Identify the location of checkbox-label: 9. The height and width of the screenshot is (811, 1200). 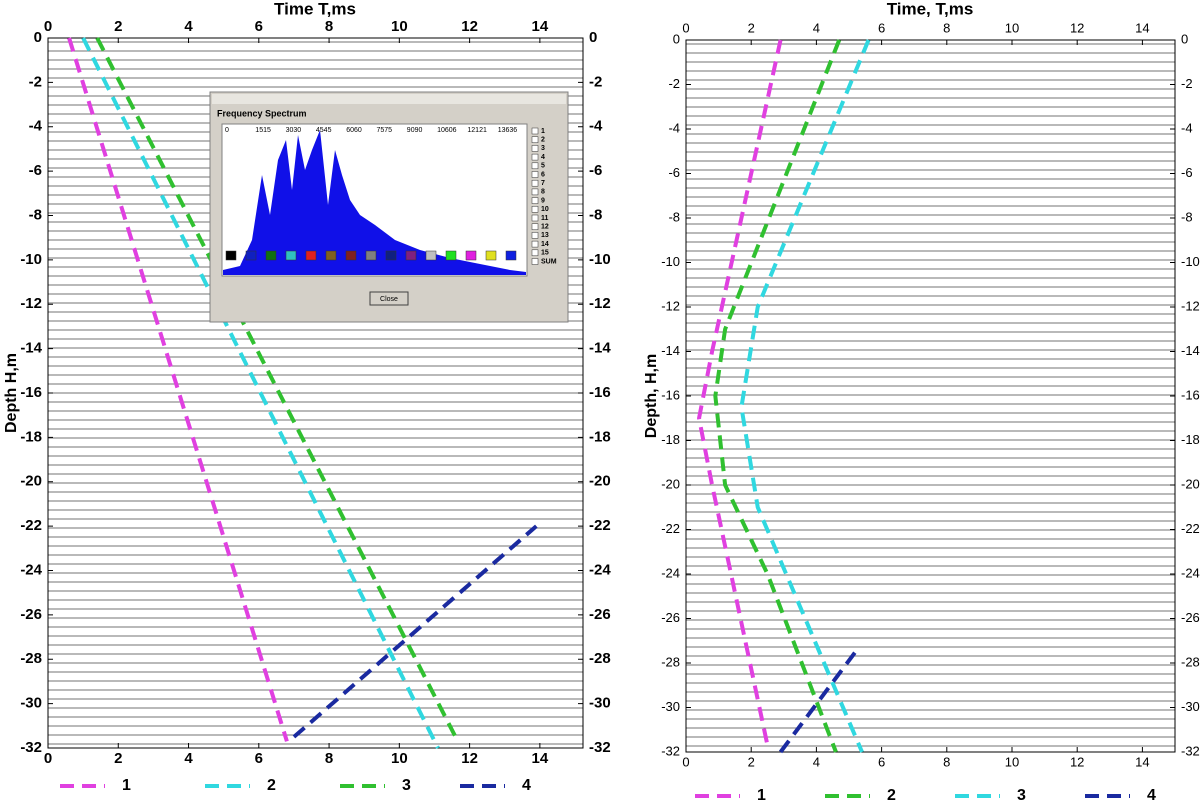
(543, 200).